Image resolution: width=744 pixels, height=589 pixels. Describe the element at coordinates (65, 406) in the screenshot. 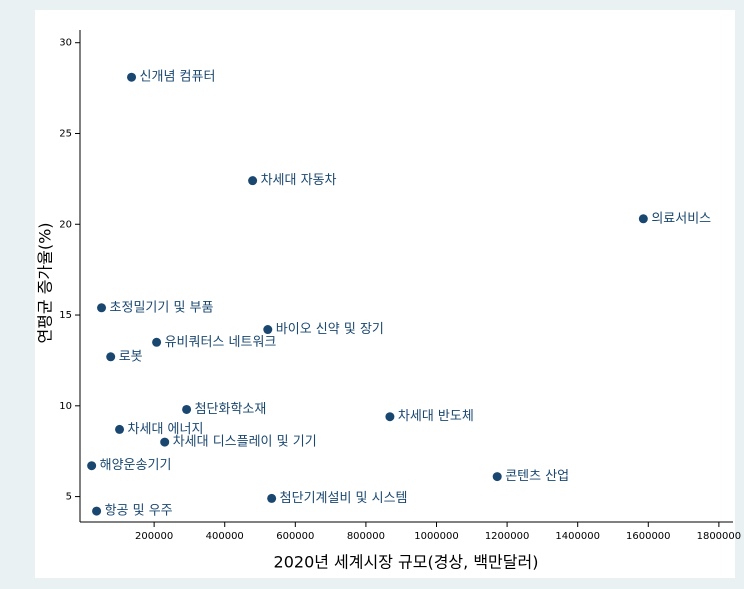

I see `y-tick-label: 10` at that location.